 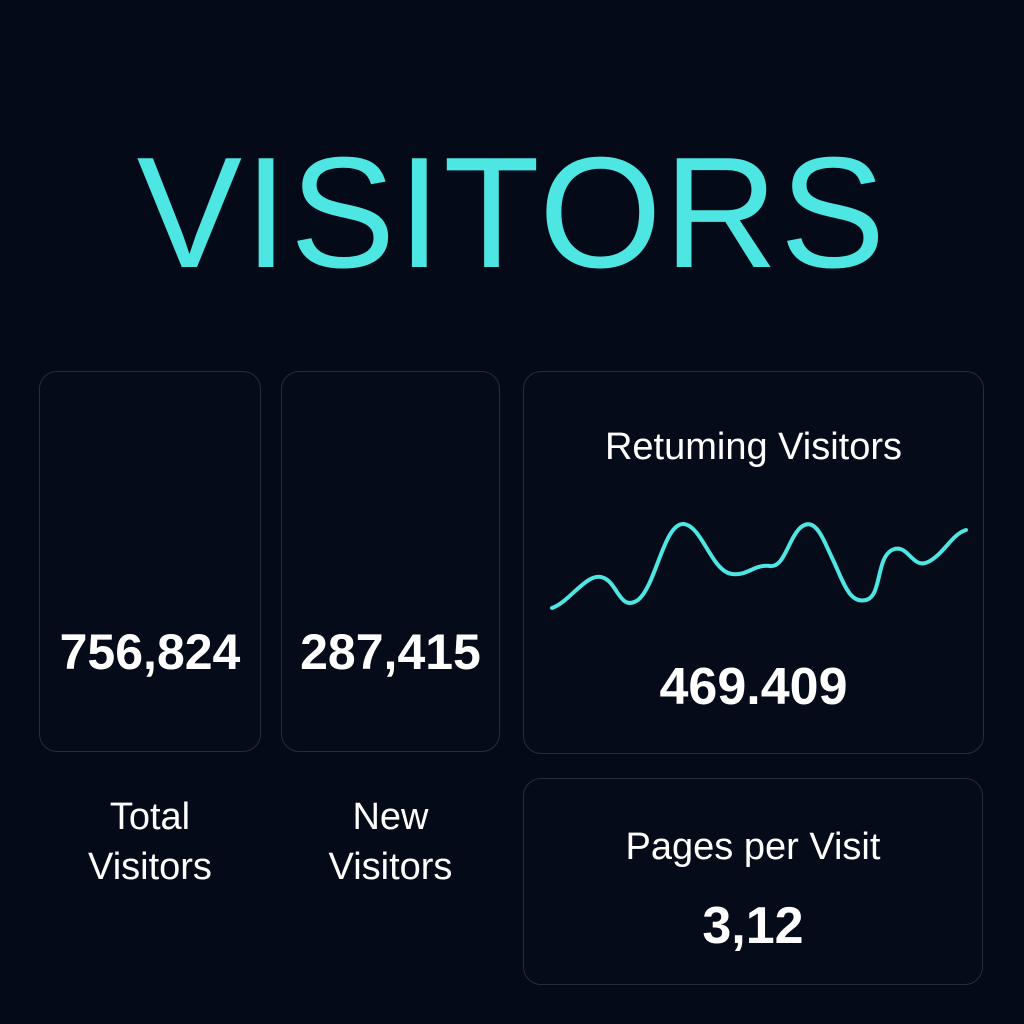 I want to click on total-visitors-label-line2: Visitors, so click(x=150, y=867).